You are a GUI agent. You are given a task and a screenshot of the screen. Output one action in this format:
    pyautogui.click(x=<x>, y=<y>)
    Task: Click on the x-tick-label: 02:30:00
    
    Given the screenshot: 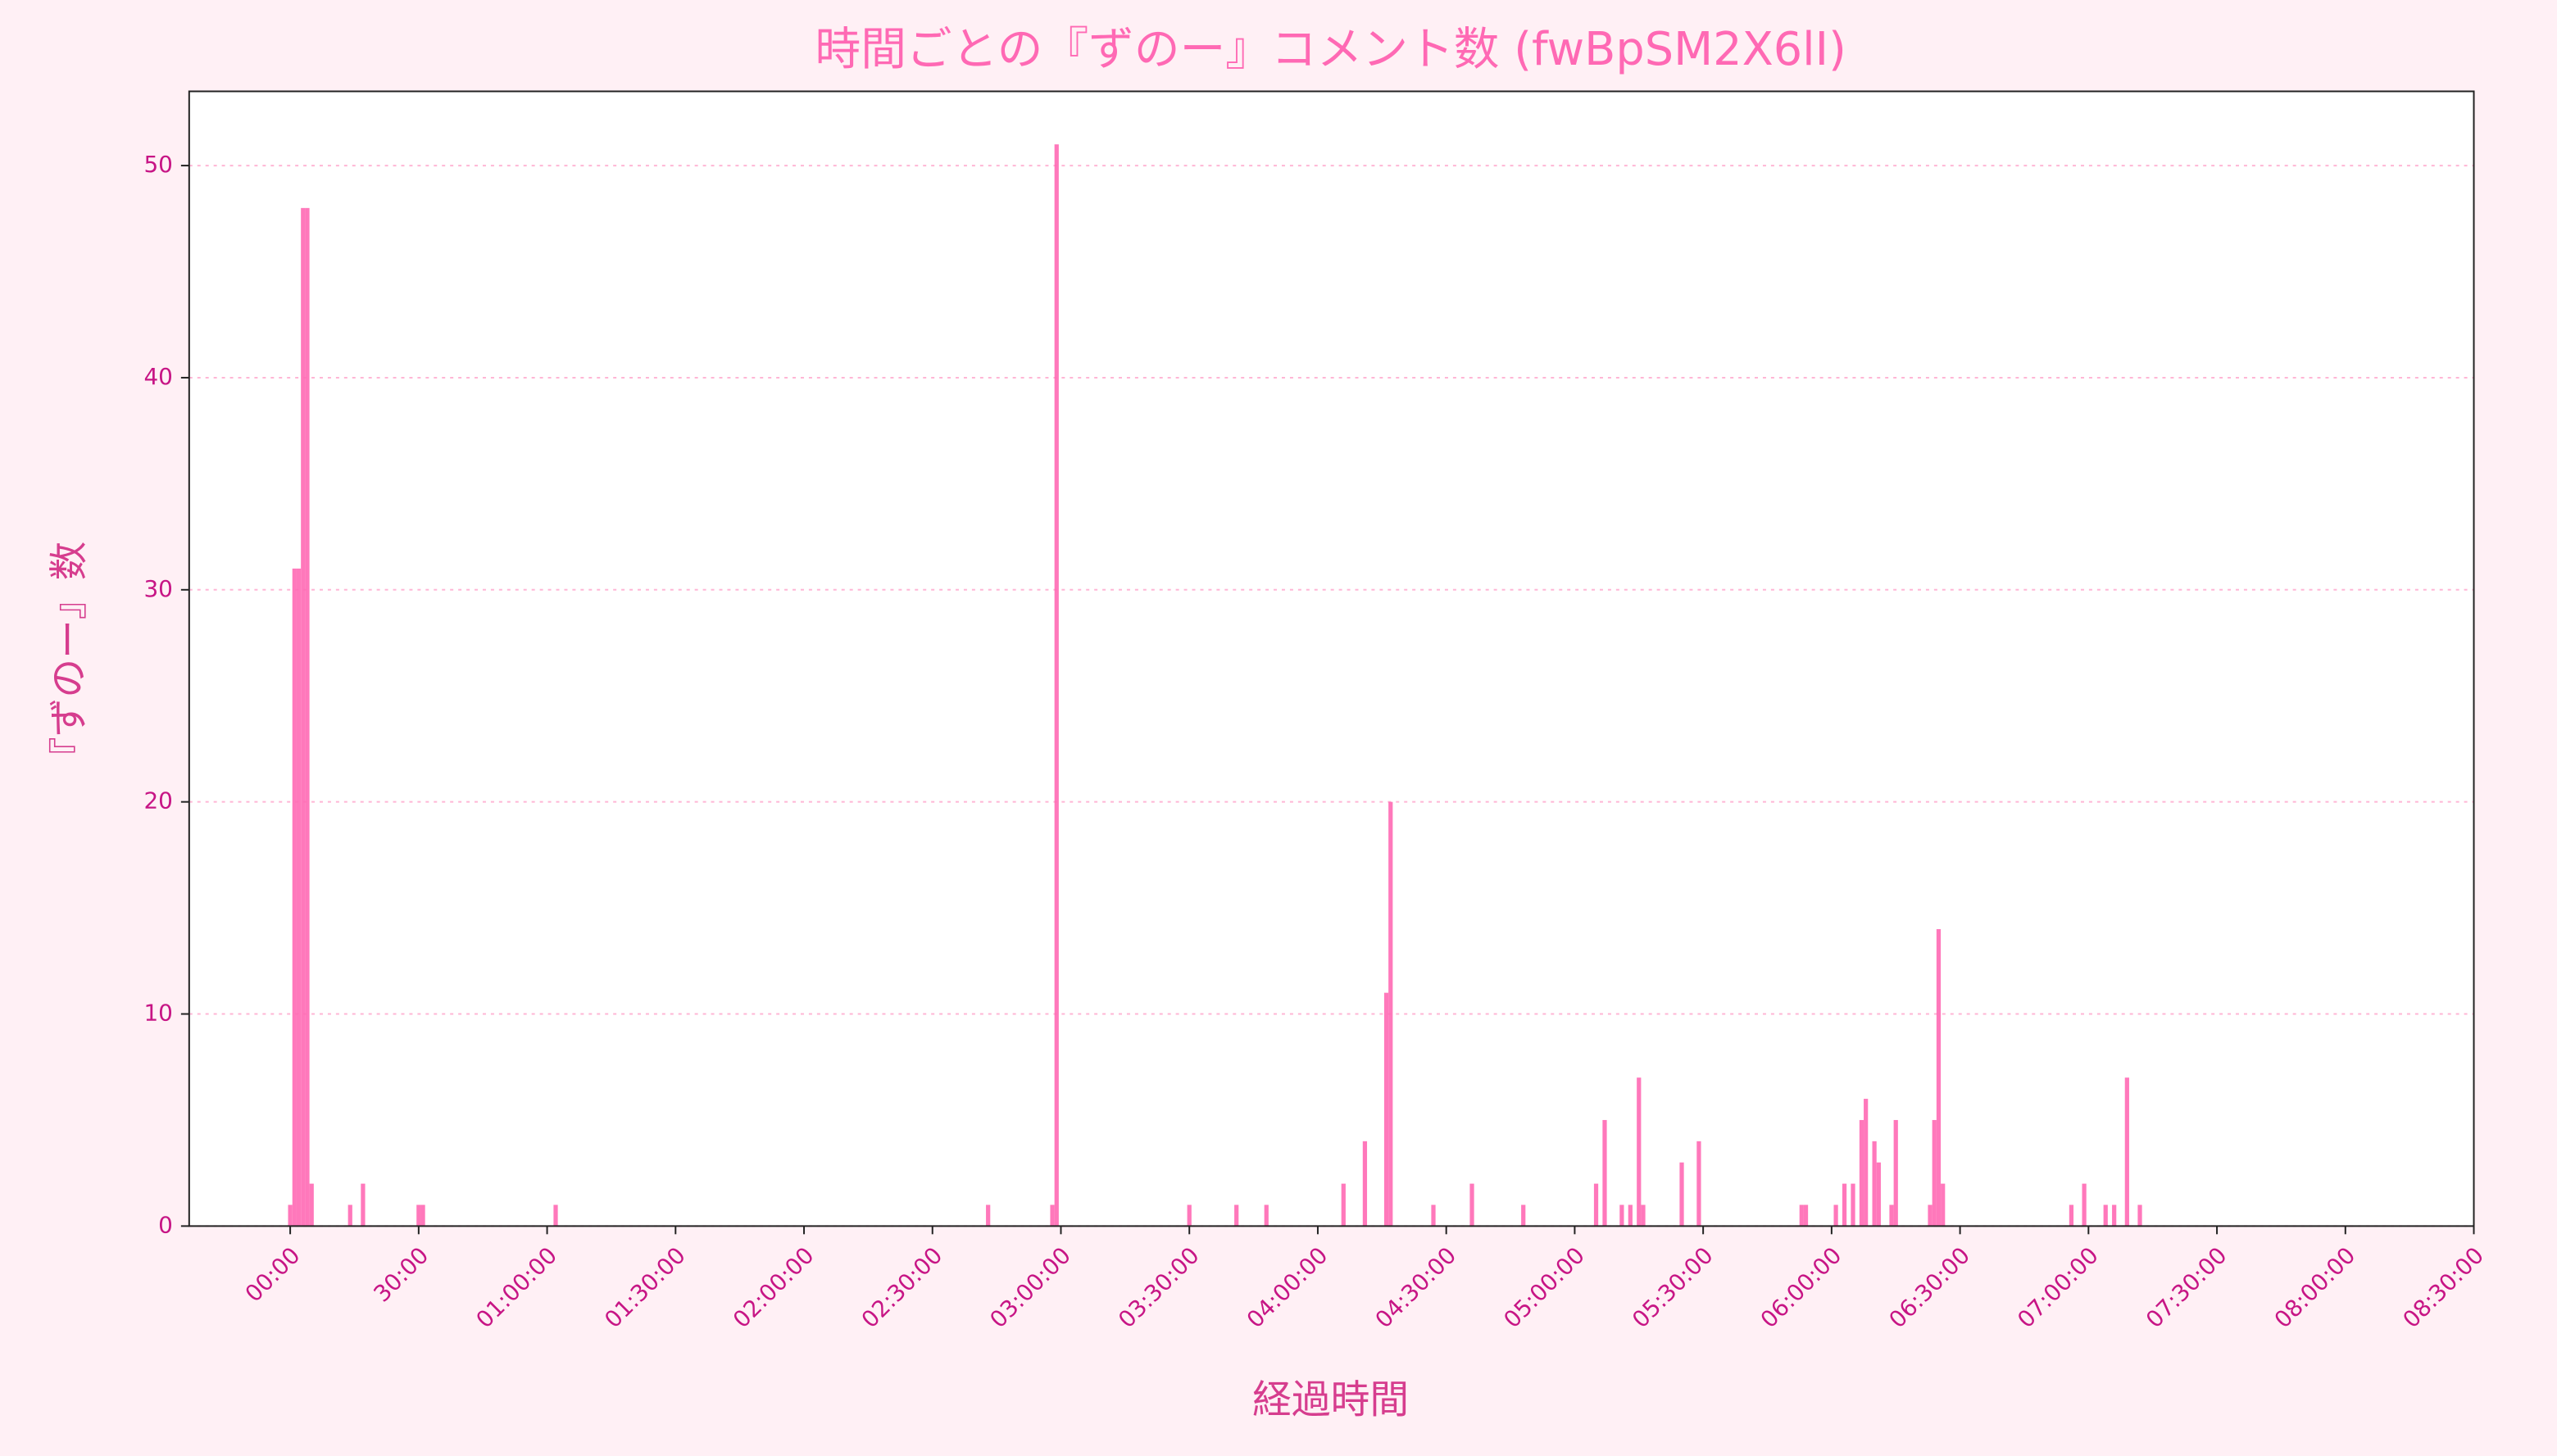 What is the action you would take?
    pyautogui.click(x=902, y=1287)
    